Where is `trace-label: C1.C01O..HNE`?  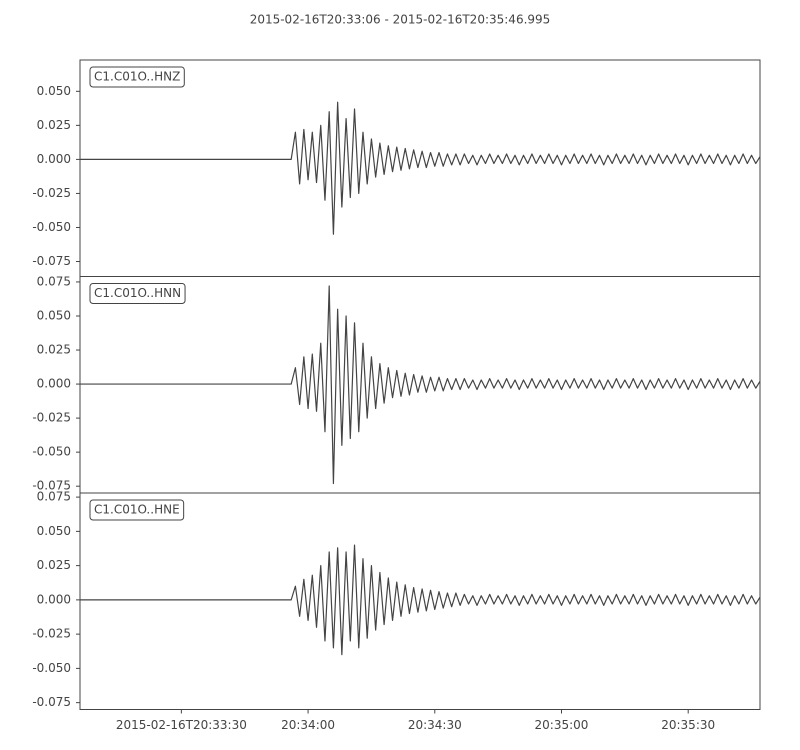 trace-label: C1.C01O..HNE is located at coordinates (137, 510).